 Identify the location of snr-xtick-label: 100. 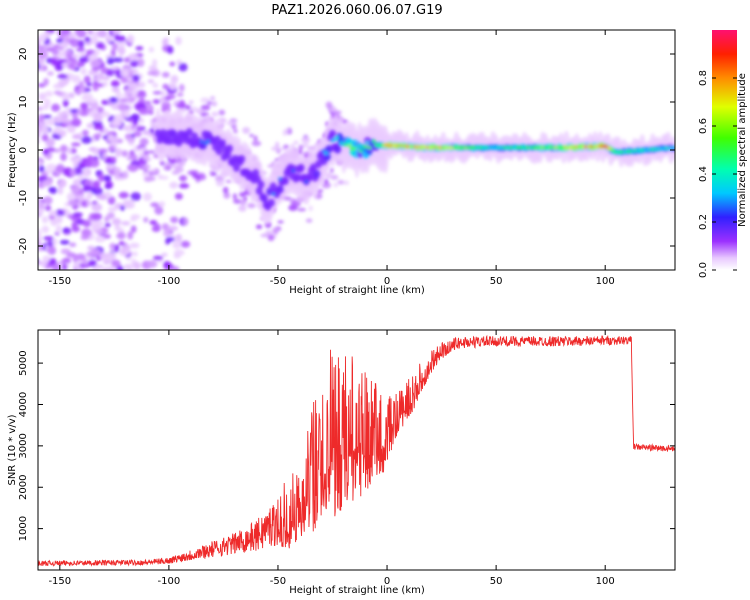
(605, 581).